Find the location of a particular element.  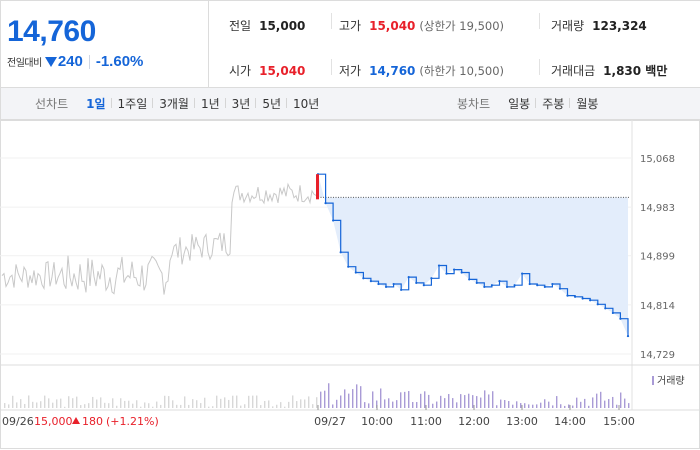

tab-1w: 1주일 is located at coordinates (132, 103).